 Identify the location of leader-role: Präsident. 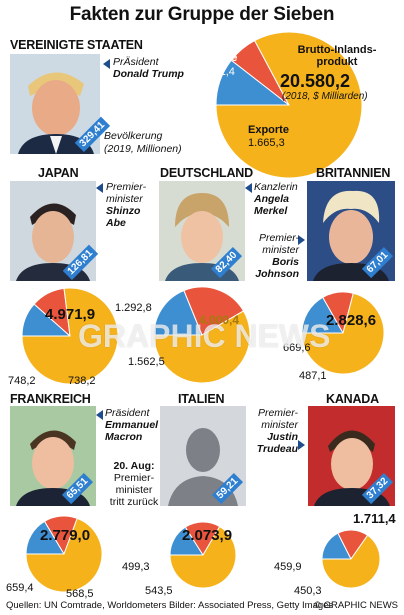
(127, 413).